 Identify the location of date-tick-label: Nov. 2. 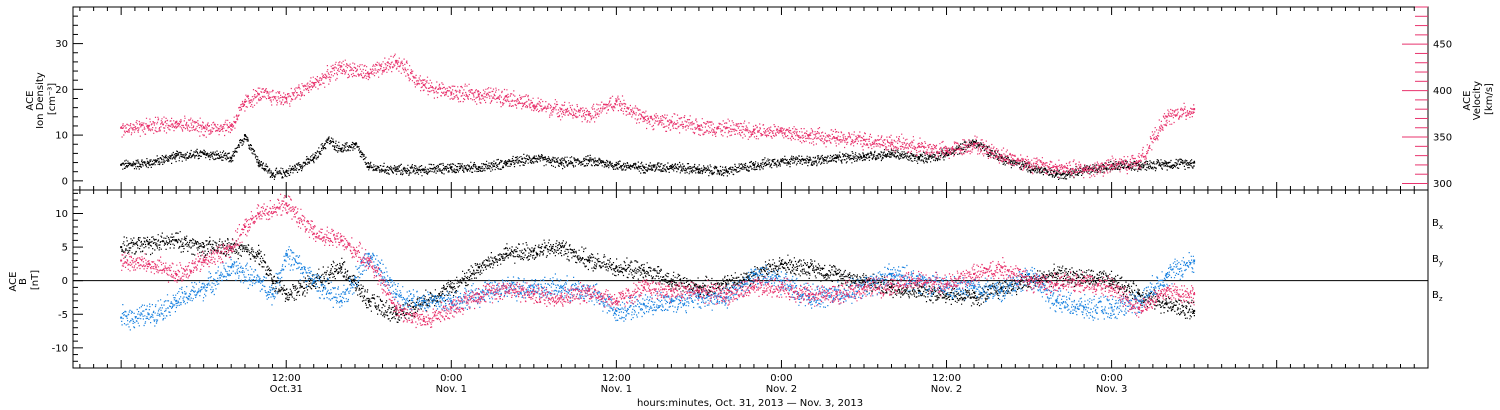
(946, 389).